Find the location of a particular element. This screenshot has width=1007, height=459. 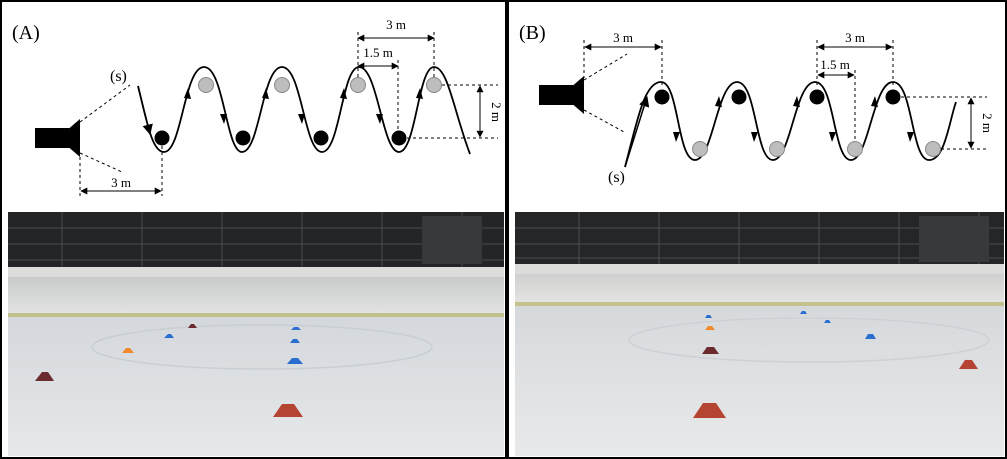

panel-a-label: (A) is located at coordinates (26, 33).